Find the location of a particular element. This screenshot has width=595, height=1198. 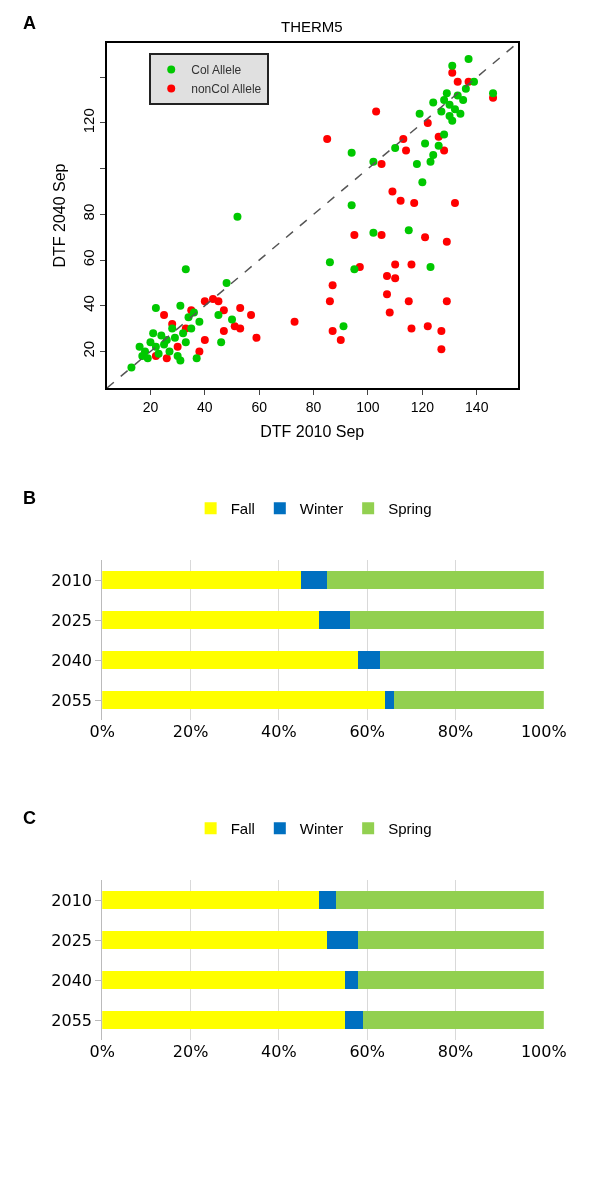

x-tick-label: 80 is located at coordinates (313, 406).